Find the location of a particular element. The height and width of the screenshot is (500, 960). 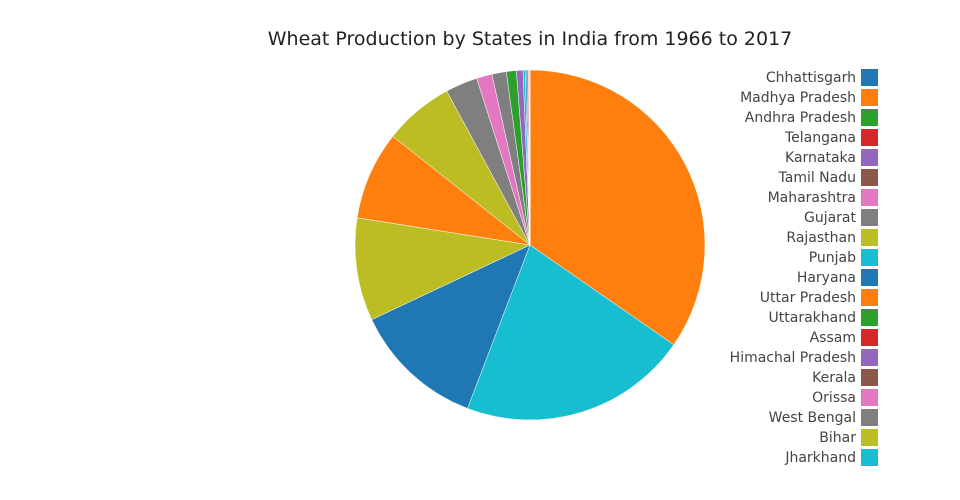

legend-item-andhra-pradesh: Andhra Pradesh is located at coordinates (811, 117).